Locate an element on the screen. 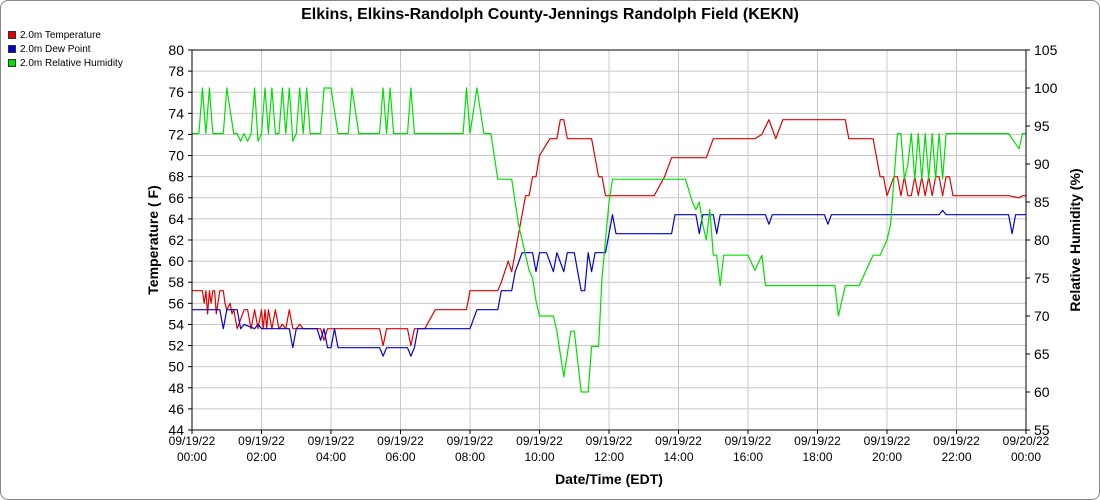  y-tick-label-left: 72 is located at coordinates (176, 134).